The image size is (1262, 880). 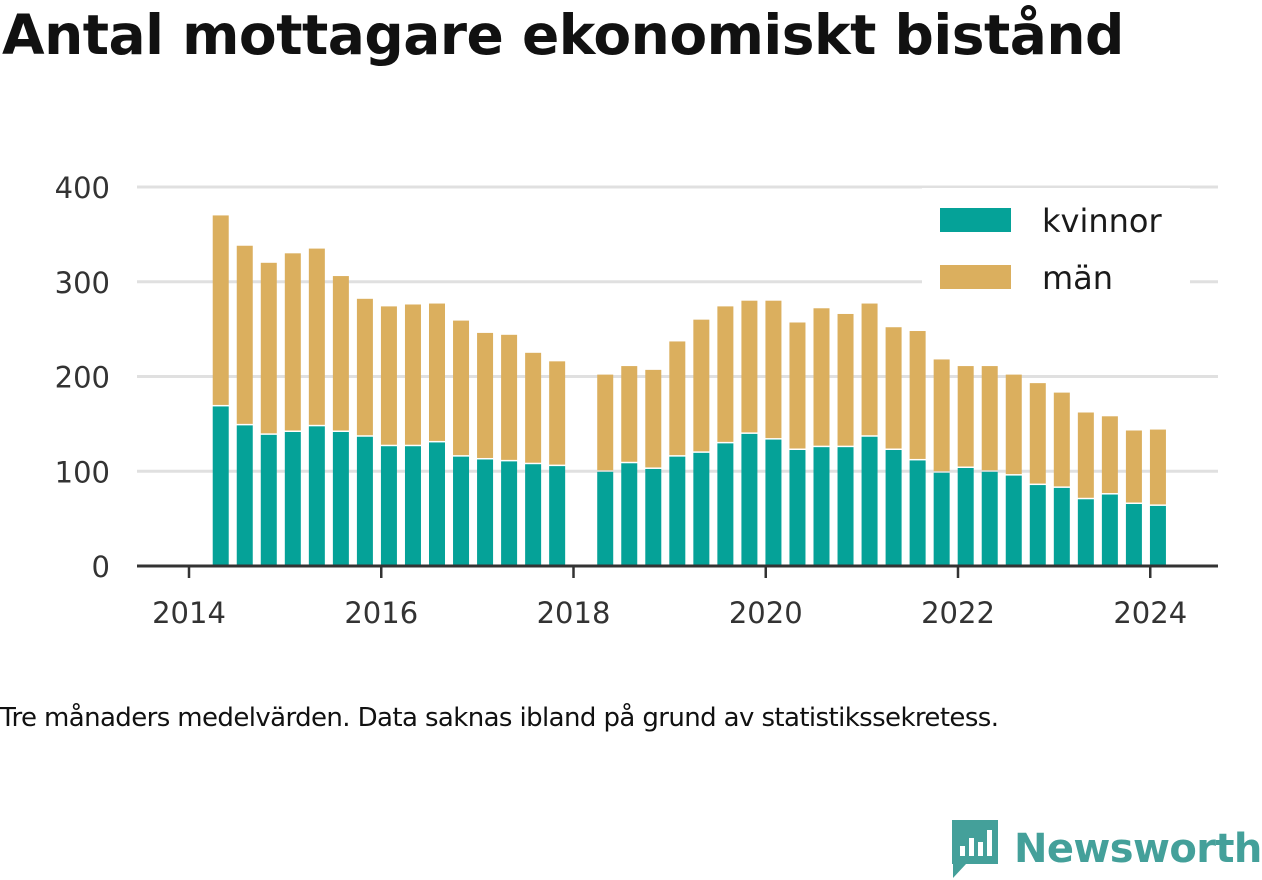 What do you see at coordinates (975, 220) in the screenshot?
I see `legend-swatch-kvinnor` at bounding box center [975, 220].